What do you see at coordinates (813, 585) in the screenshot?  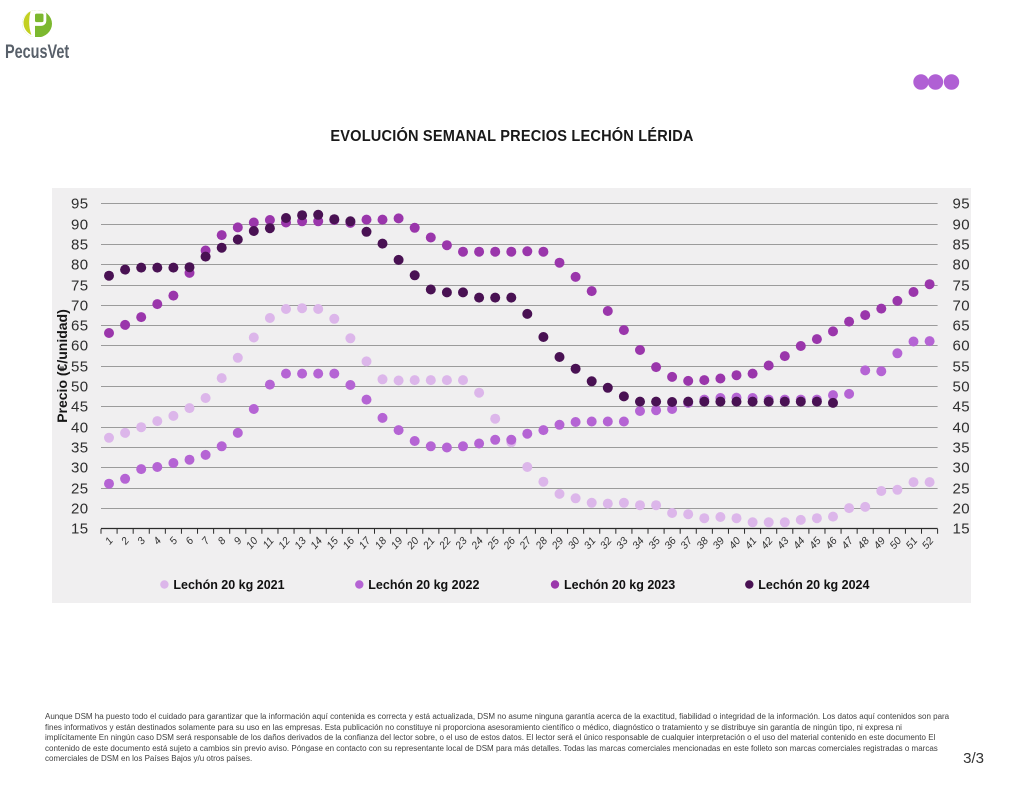 I see `svg-text: Lechón 20 kg 2024` at bounding box center [813, 585].